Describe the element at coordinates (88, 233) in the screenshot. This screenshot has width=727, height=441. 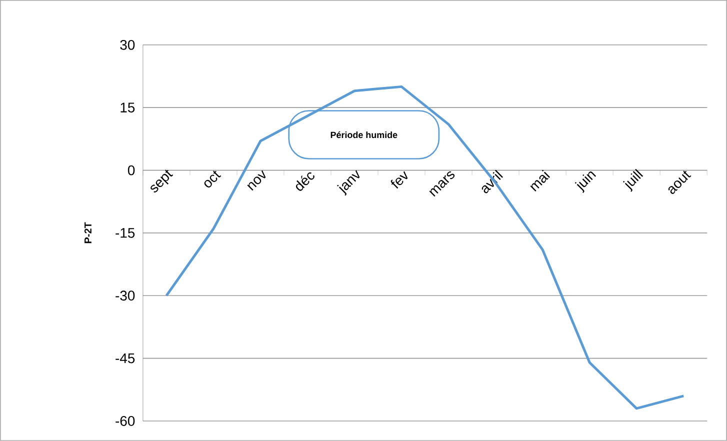
I see `y-axis-title: P-2T` at that location.